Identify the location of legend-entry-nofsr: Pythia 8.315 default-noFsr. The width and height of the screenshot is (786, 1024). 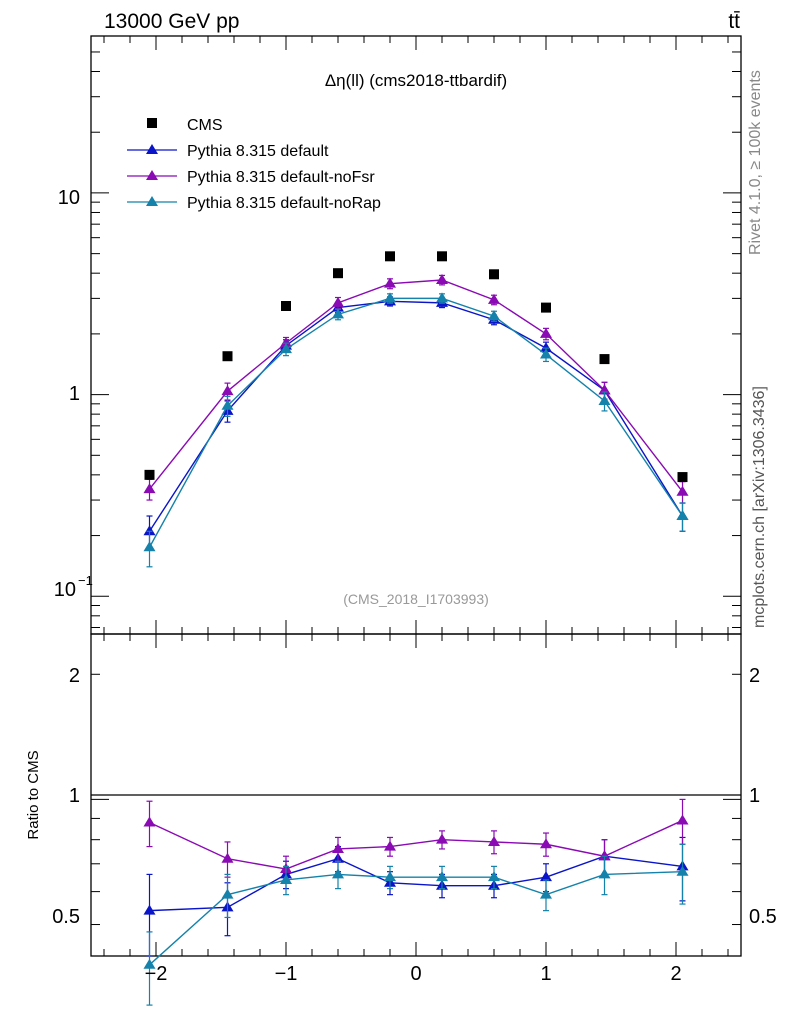
(251, 177).